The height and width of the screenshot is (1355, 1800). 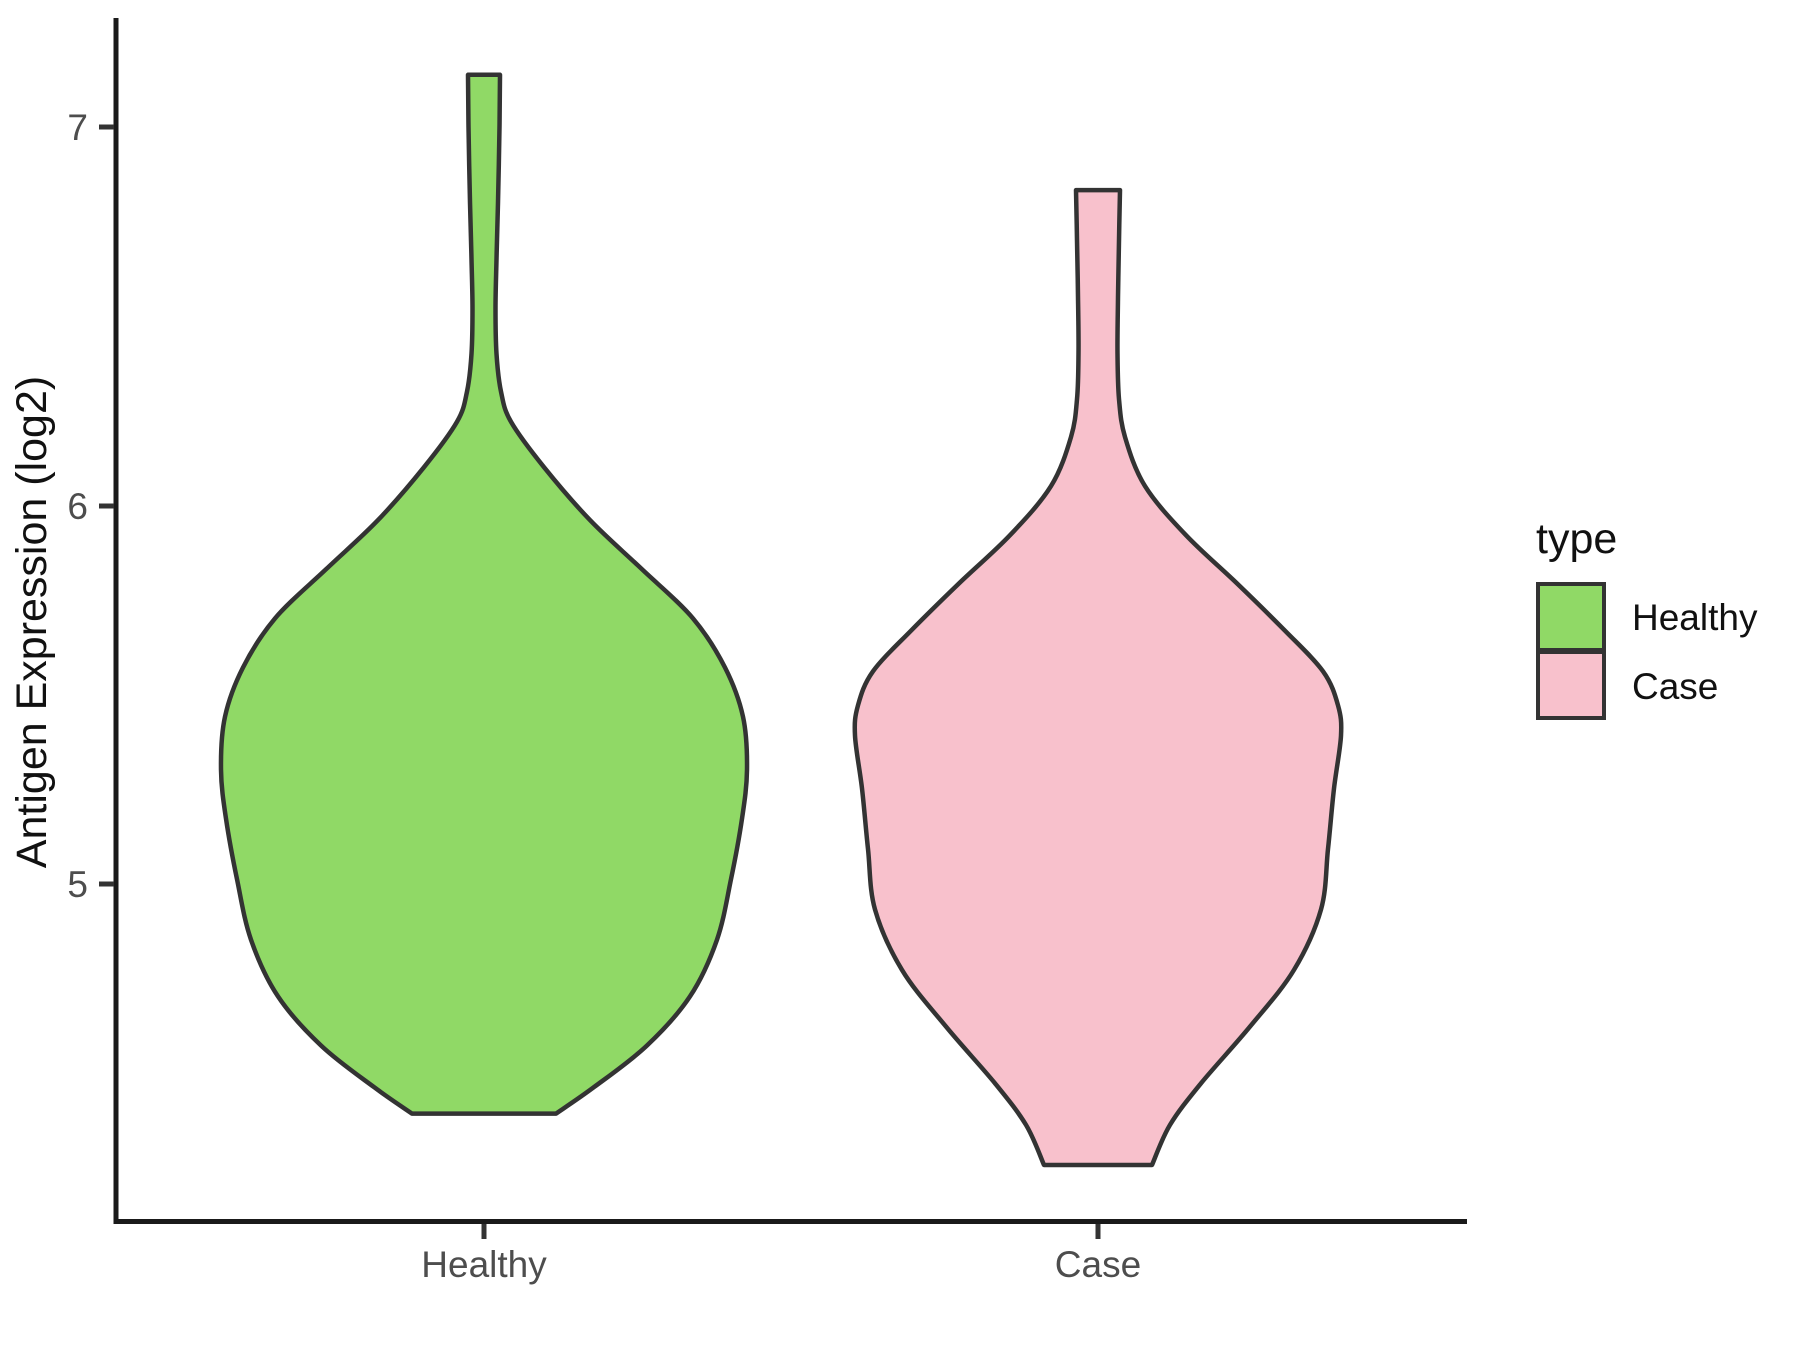 What do you see at coordinates (63, 621) in the screenshot?
I see `y-axis: 7 6 5 Antigen Expression (log2)` at bounding box center [63, 621].